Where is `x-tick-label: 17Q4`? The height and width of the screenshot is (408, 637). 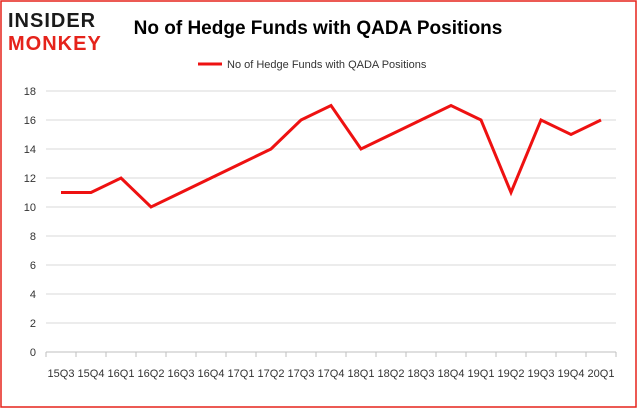
x-tick-label: 17Q4 is located at coordinates (331, 374).